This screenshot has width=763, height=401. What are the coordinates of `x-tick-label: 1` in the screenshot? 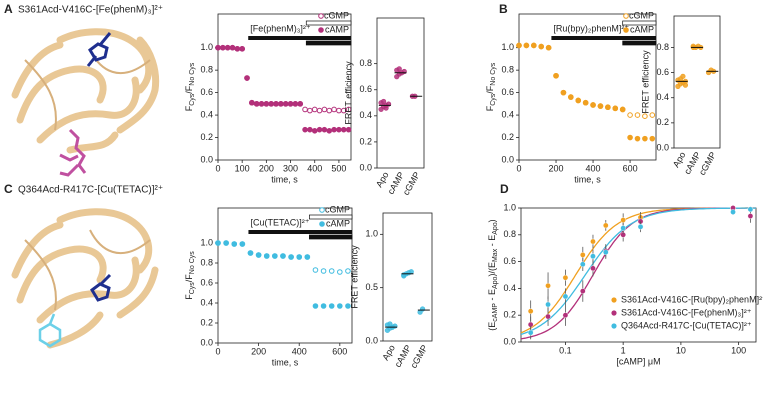 It's located at (623, 350).